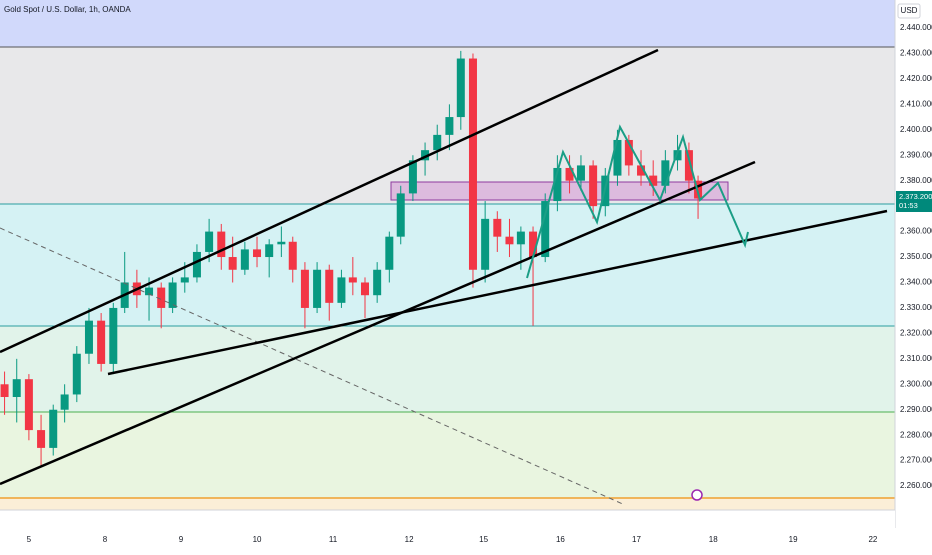 The height and width of the screenshot is (555, 932). What do you see at coordinates (915, 196) in the screenshot?
I see `last-price: 2.373.200` at bounding box center [915, 196].